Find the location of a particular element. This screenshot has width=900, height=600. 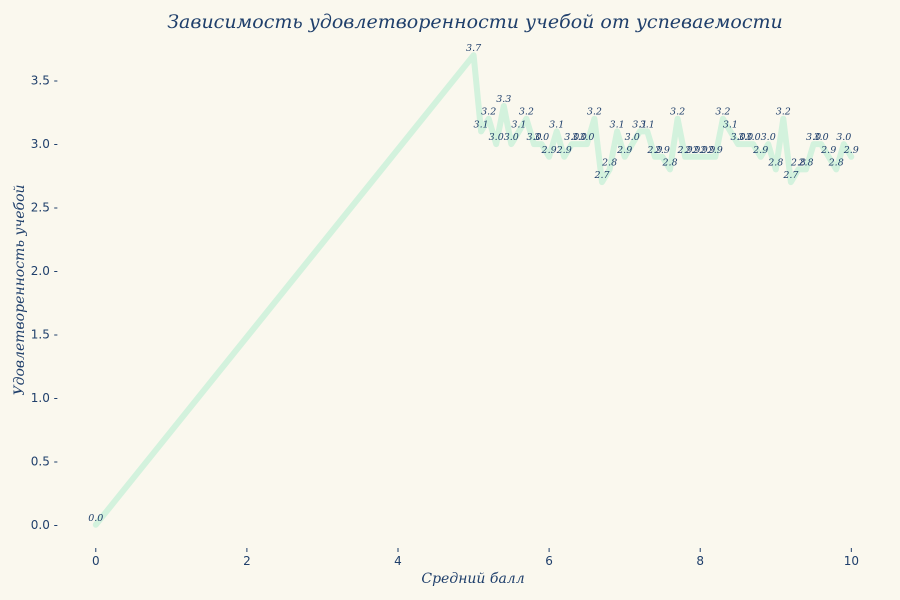

y-tick-label: 0.0 - is located at coordinates (44, 525).